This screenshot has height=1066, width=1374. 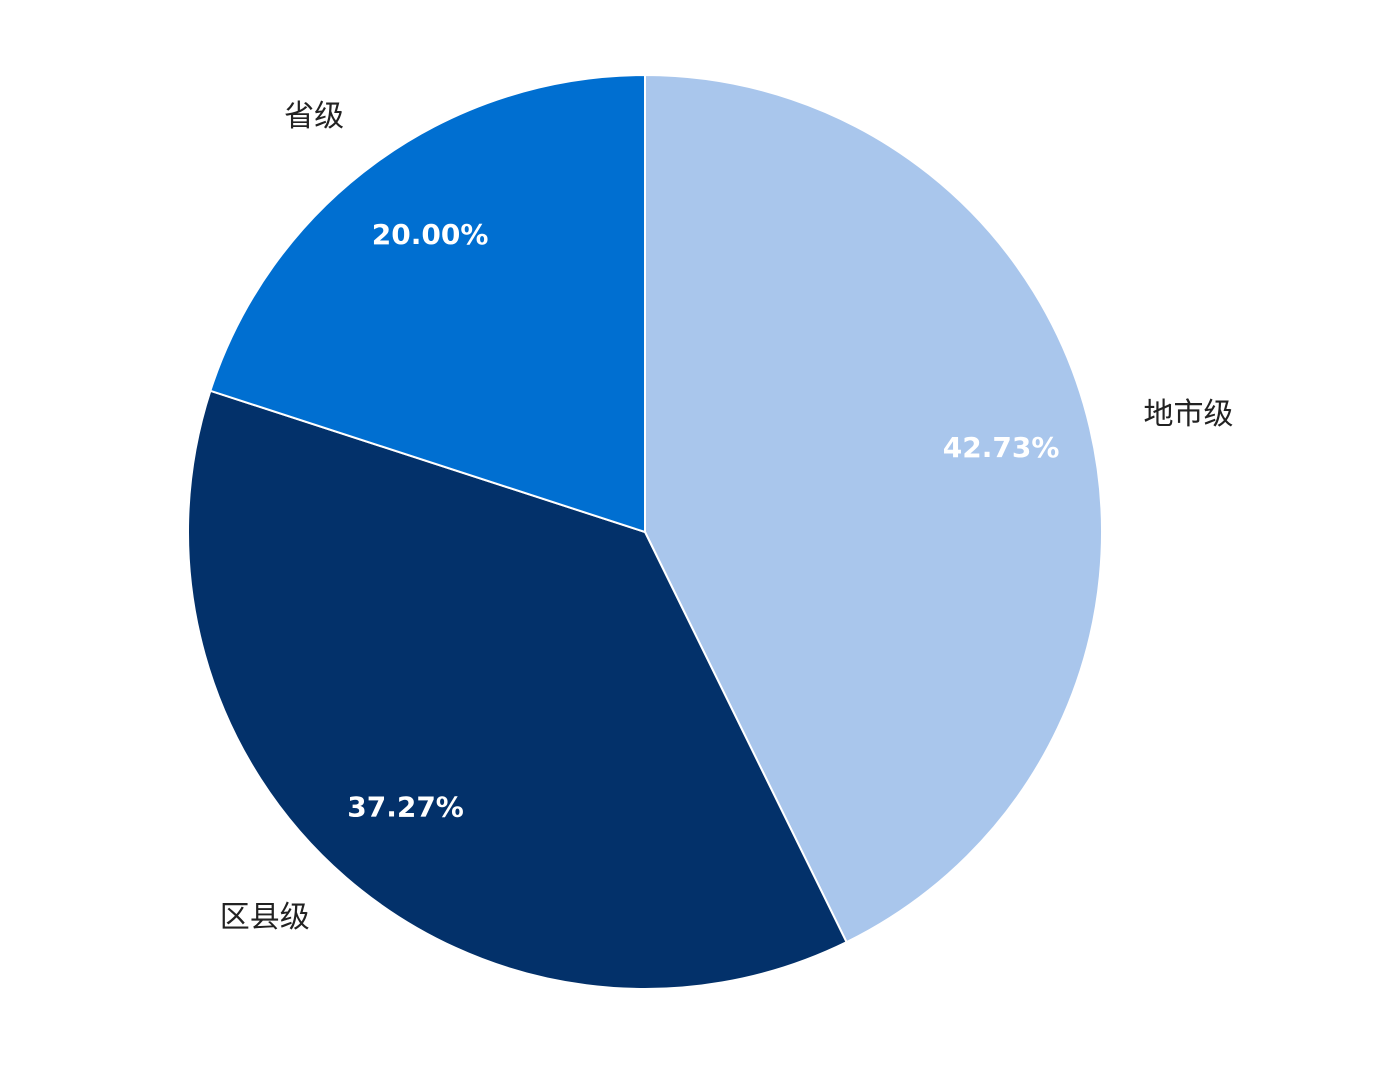 What do you see at coordinates (265, 917) in the screenshot?
I see `category-label: 区县级` at bounding box center [265, 917].